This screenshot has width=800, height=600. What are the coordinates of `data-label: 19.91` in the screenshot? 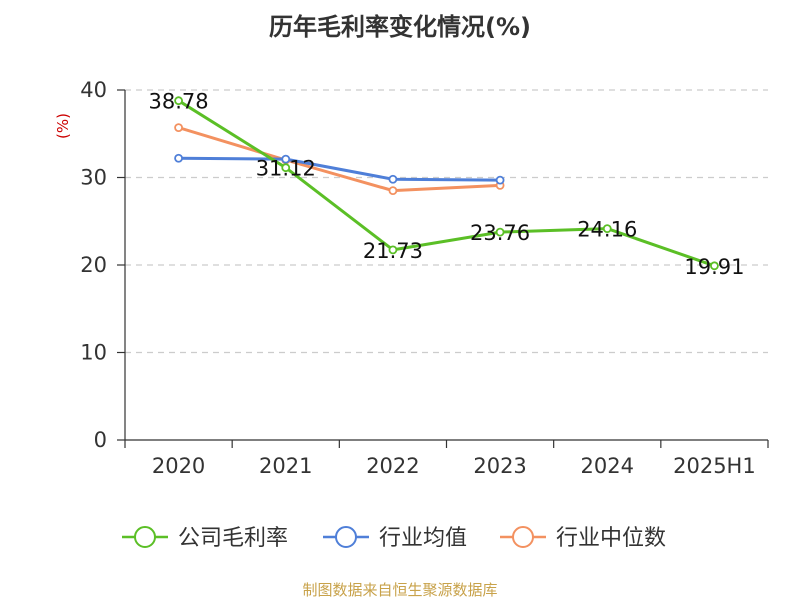 It's located at (714, 267).